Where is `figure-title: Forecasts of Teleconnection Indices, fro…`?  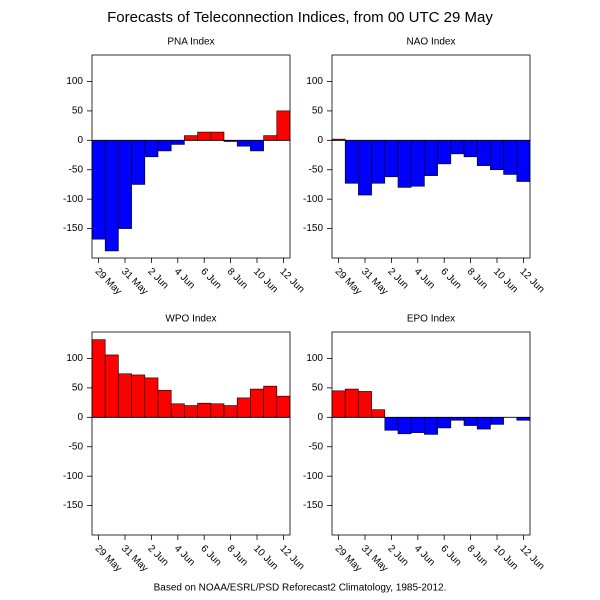 figure-title: Forecasts of Teleconnection Indices, fro… is located at coordinates (300, 17).